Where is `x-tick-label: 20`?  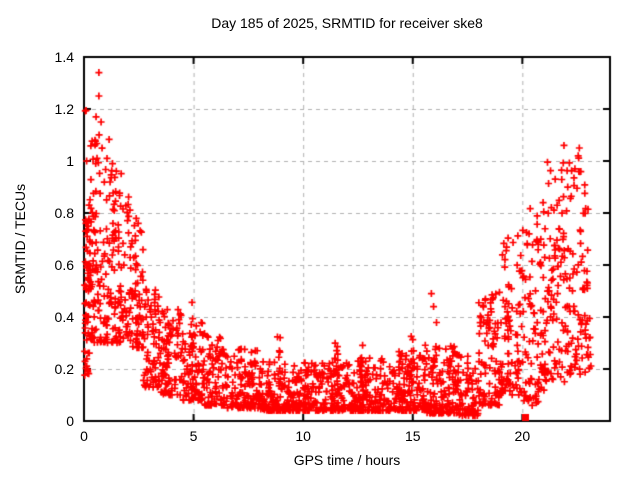
x-tick-label: 20 is located at coordinates (522, 436).